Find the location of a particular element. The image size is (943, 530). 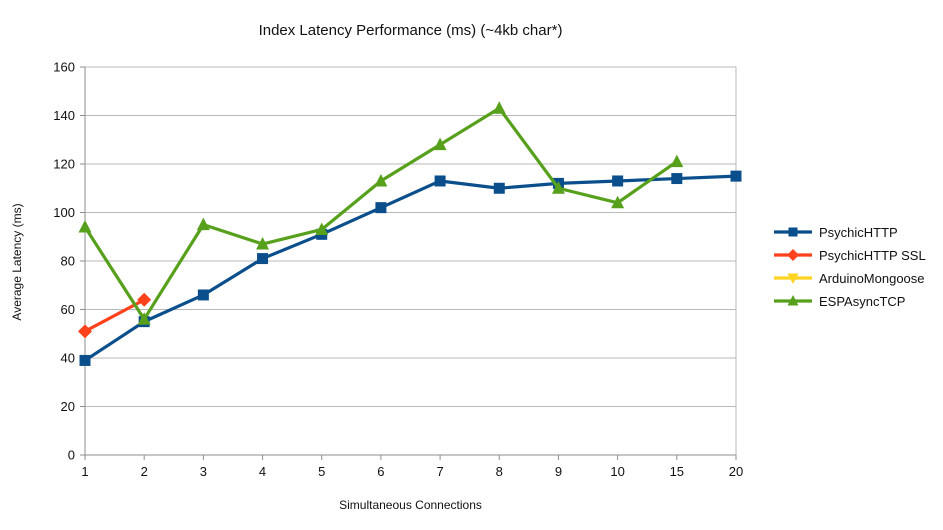

y-tick-label: 20 is located at coordinates (68, 406).